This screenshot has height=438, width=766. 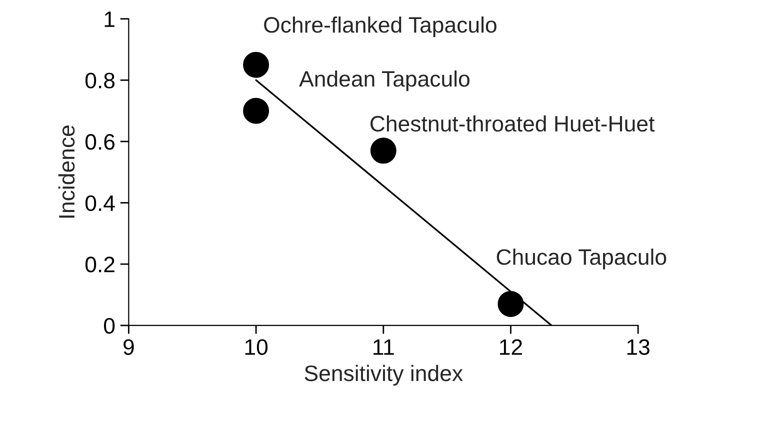 I want to click on y-axis-title: Incidence, so click(x=66, y=172).